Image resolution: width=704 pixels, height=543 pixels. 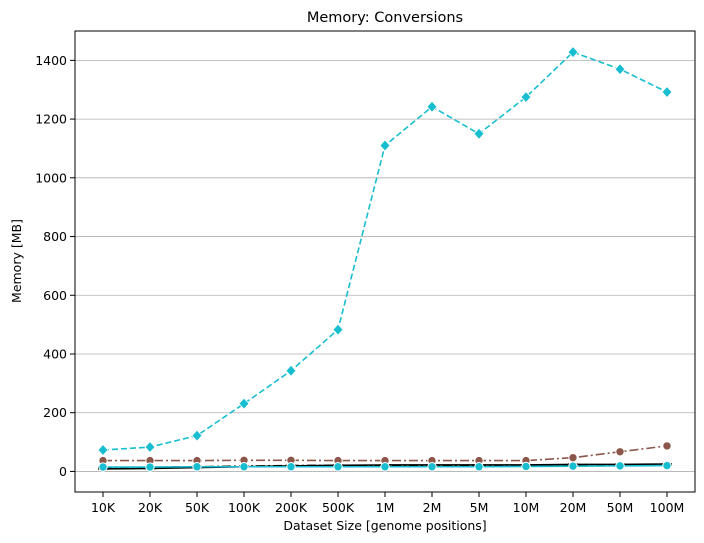 What do you see at coordinates (55, 353) in the screenshot?
I see `y-tick-label: 400` at bounding box center [55, 353].